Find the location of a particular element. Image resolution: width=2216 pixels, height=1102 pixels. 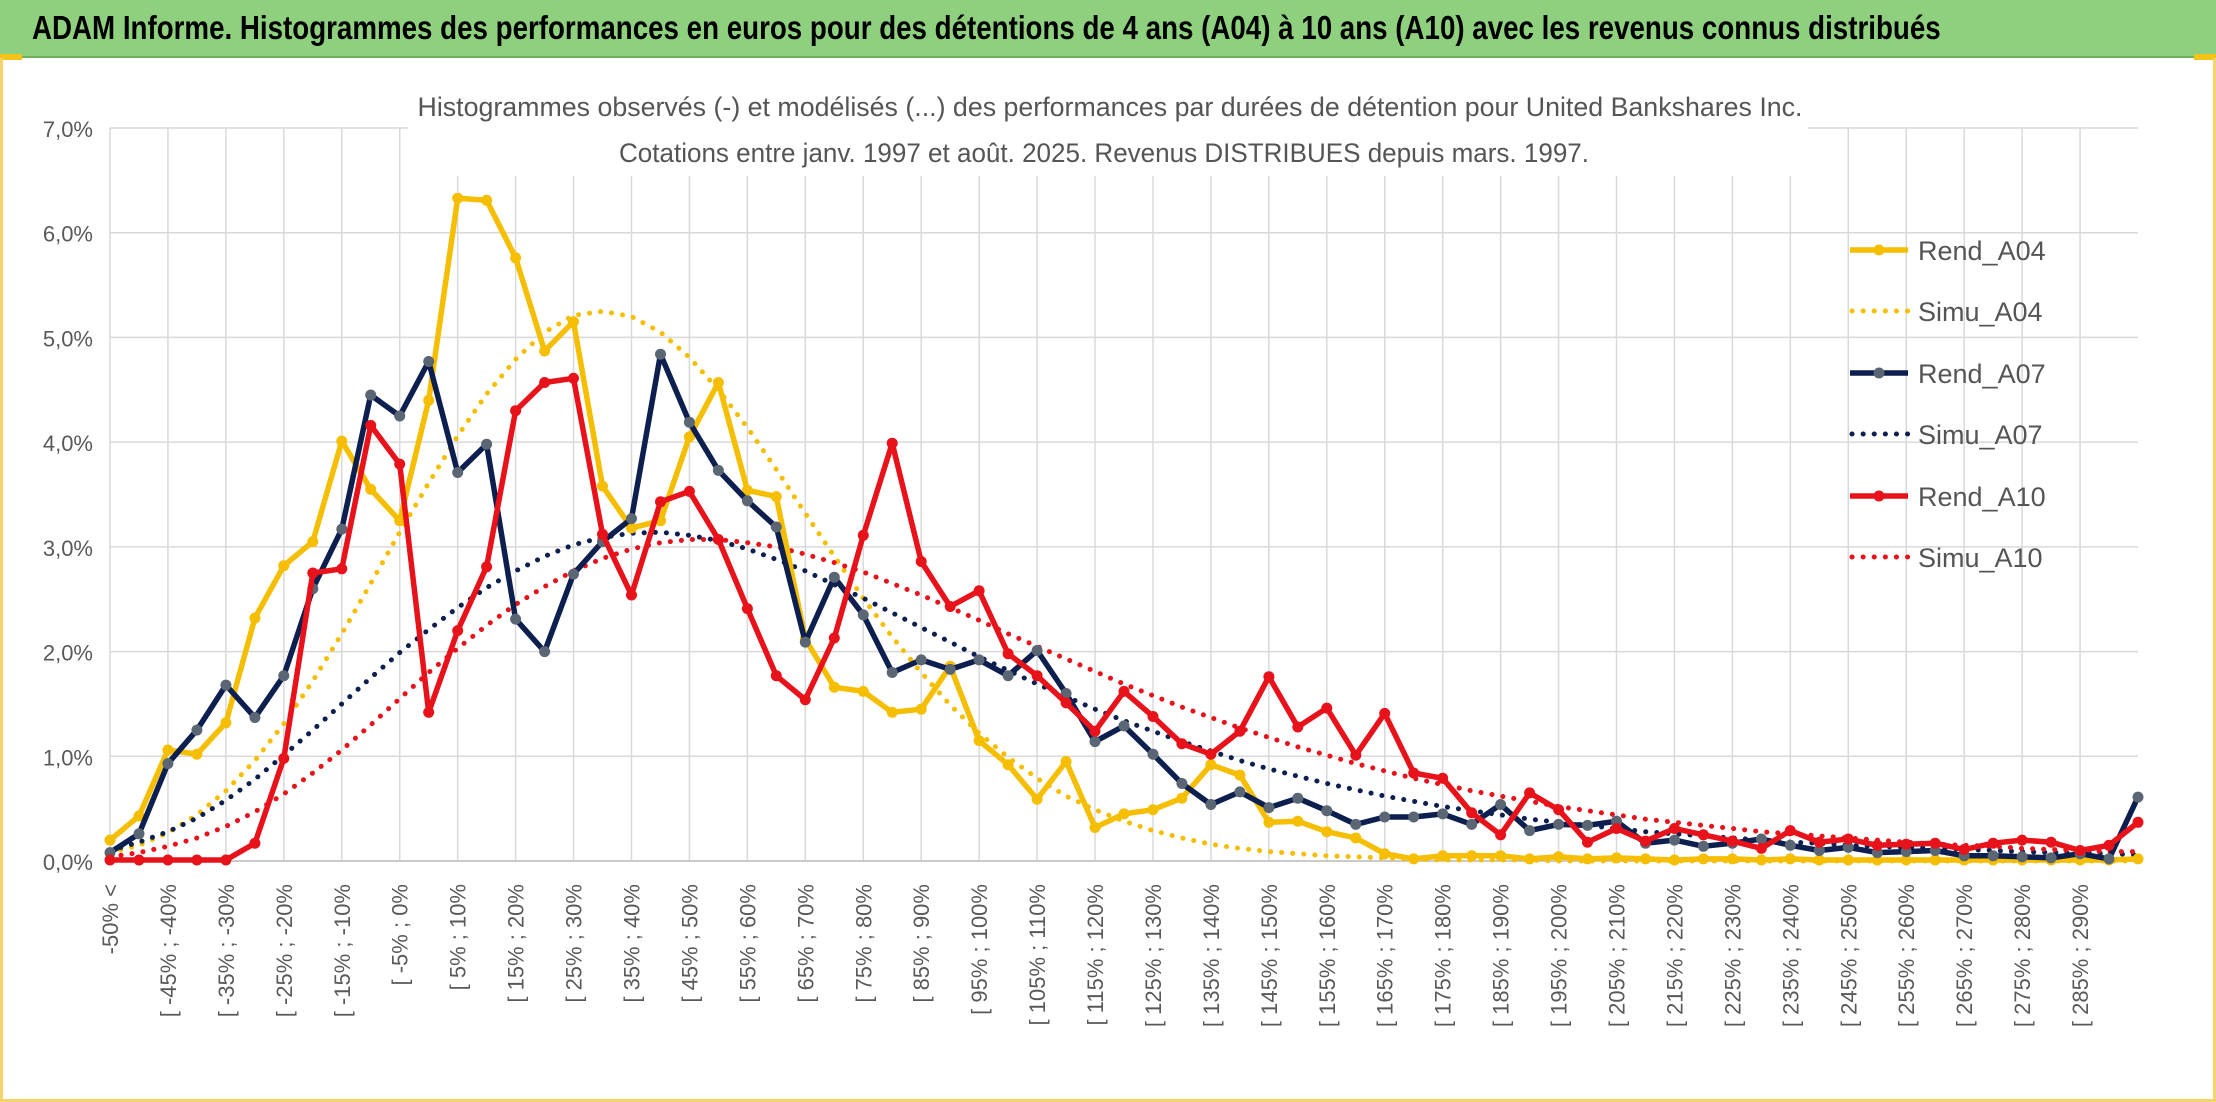

banner-corner-right is located at coordinates (2205, 57).